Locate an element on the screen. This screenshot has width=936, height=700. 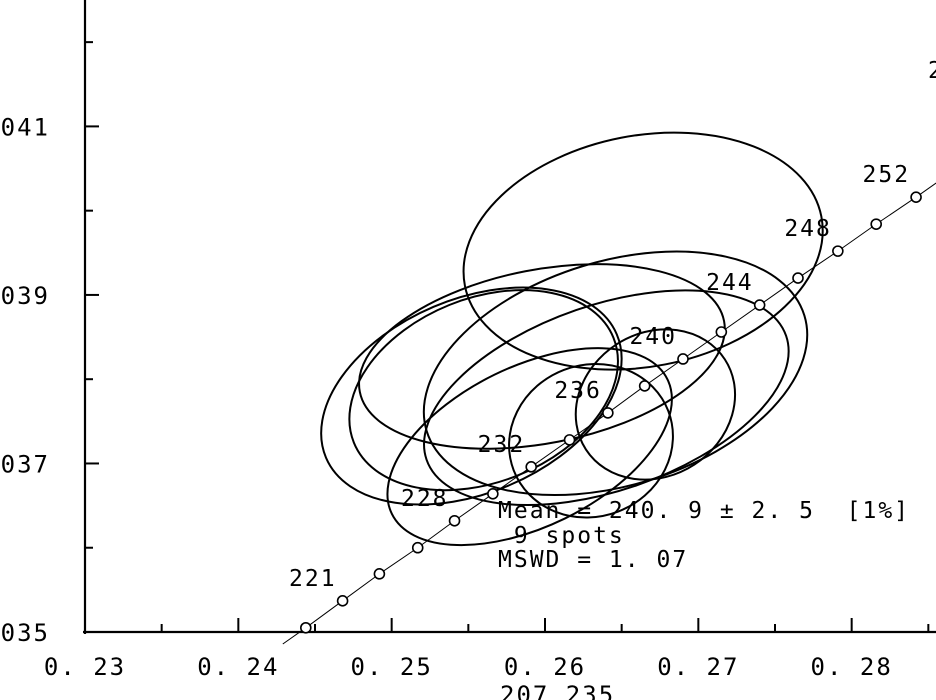
age-label: 240 is located at coordinates (653, 337).